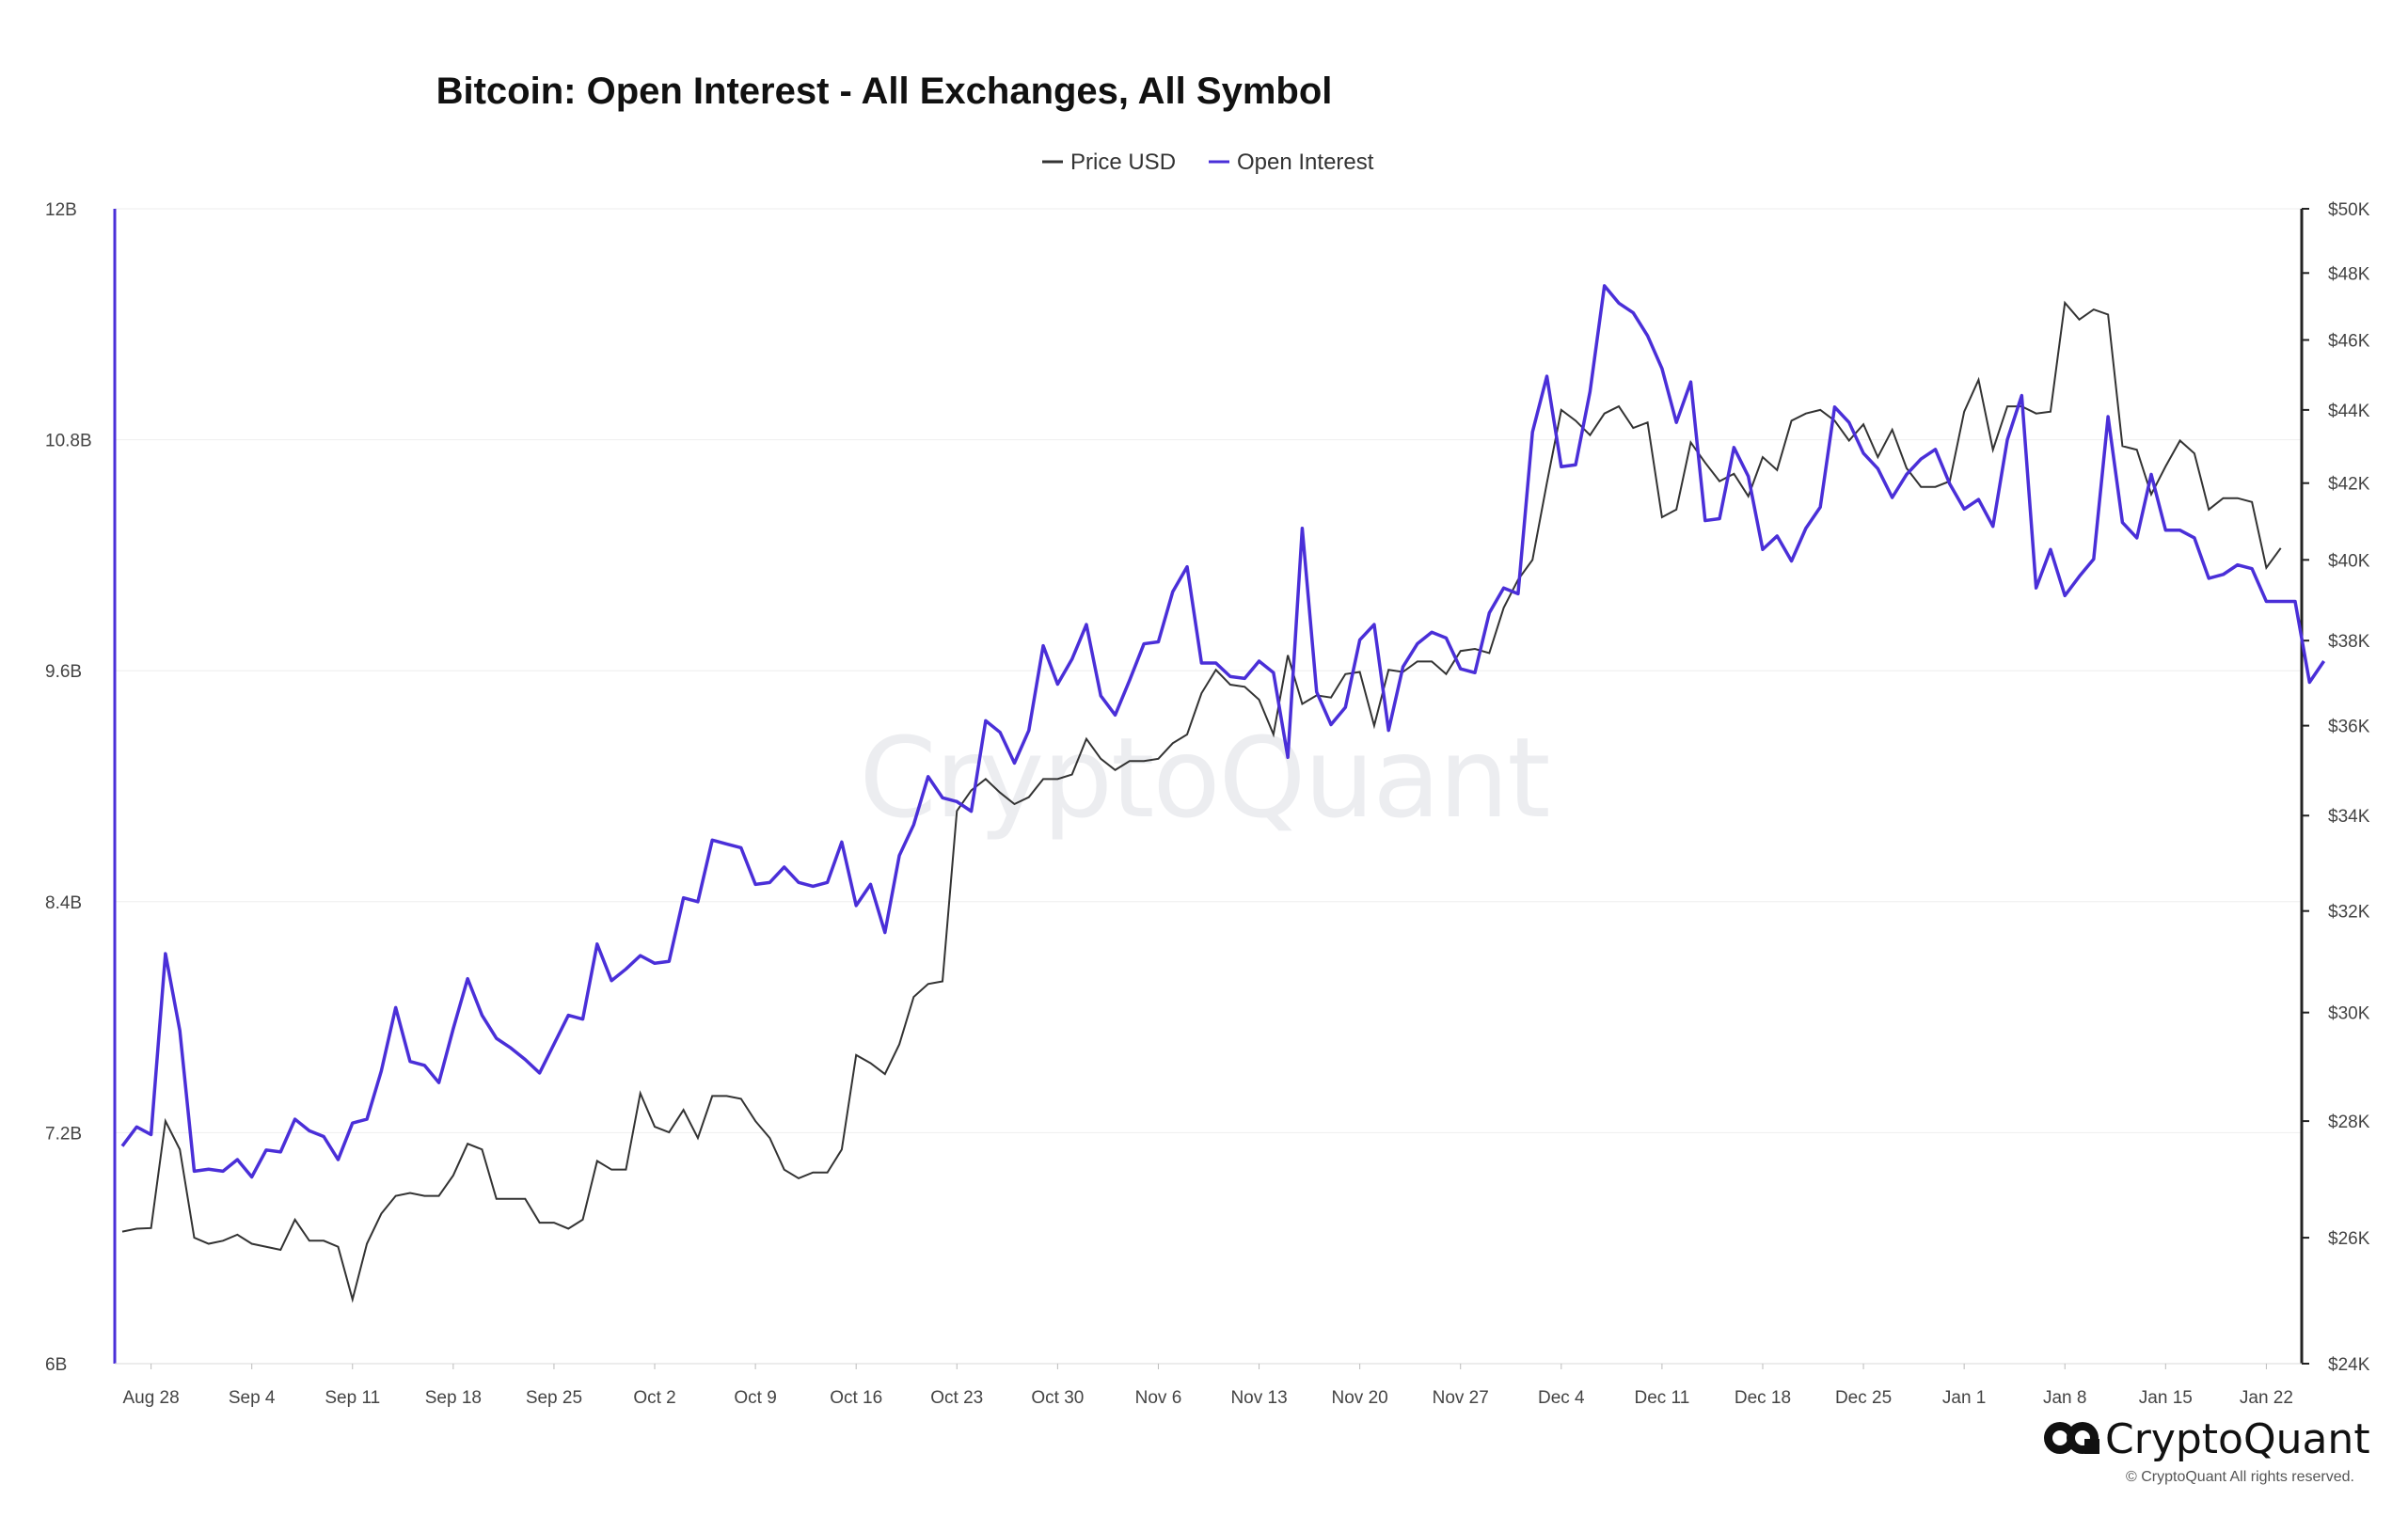 Image resolution: width=2408 pixels, height=1516 pixels. Describe the element at coordinates (554, 1398) in the screenshot. I see `x-tick-label: Sep 25` at that location.